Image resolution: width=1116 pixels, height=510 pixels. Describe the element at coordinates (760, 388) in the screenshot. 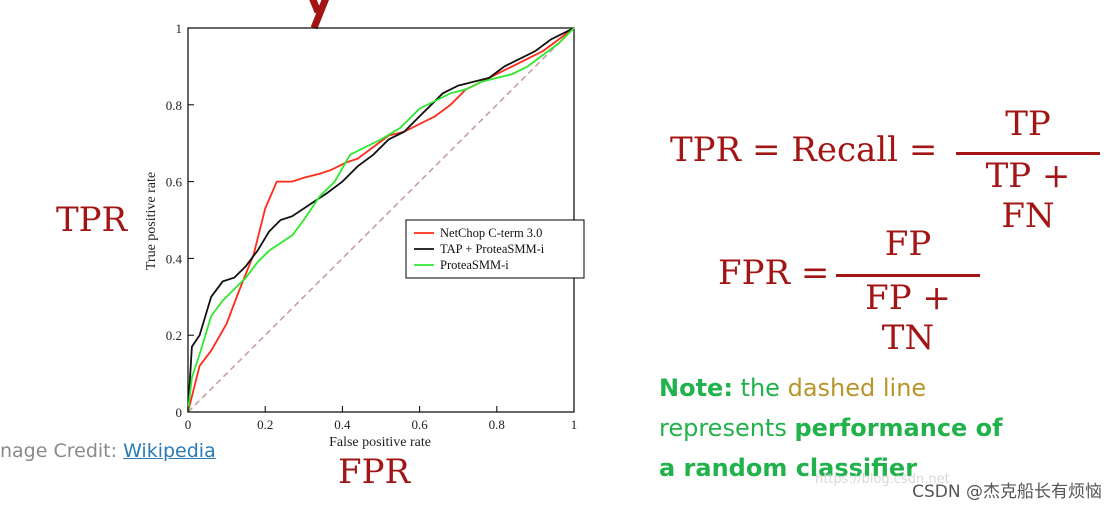

I see `note-text-1: the` at that location.